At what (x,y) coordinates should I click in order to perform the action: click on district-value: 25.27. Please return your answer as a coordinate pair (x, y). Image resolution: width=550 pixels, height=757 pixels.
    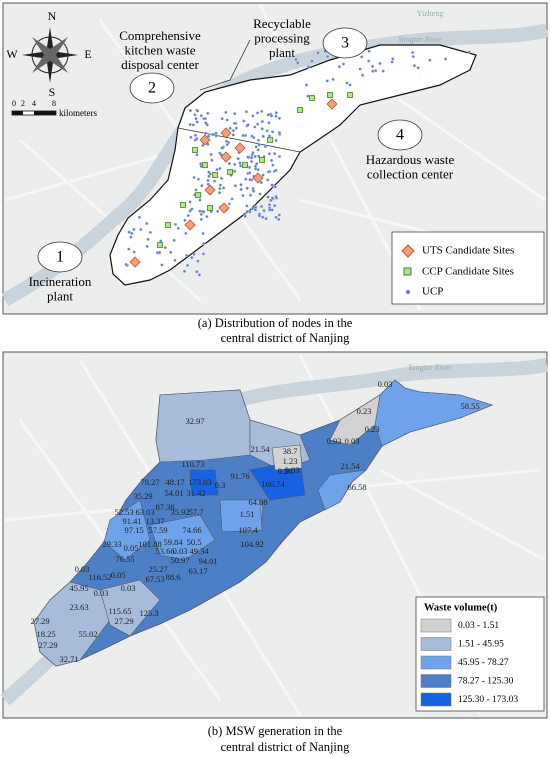
    Looking at the image, I should click on (157, 569).